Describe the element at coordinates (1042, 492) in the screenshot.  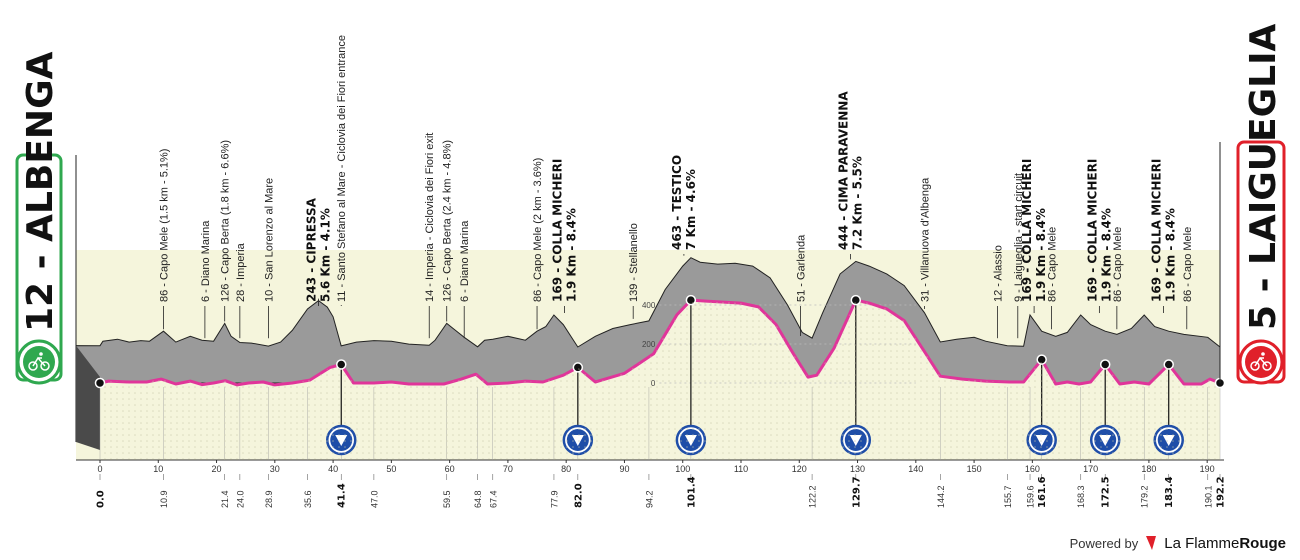
I see `km-mark-label: 161.6` at that location.